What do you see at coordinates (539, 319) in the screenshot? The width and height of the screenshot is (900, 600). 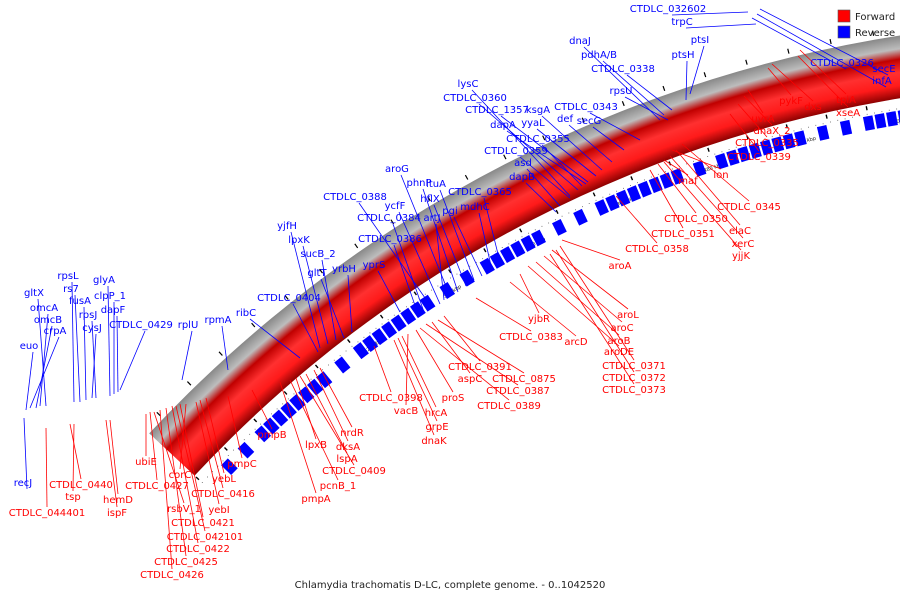 I see `forward-gene-label: yjbR` at bounding box center [539, 319].